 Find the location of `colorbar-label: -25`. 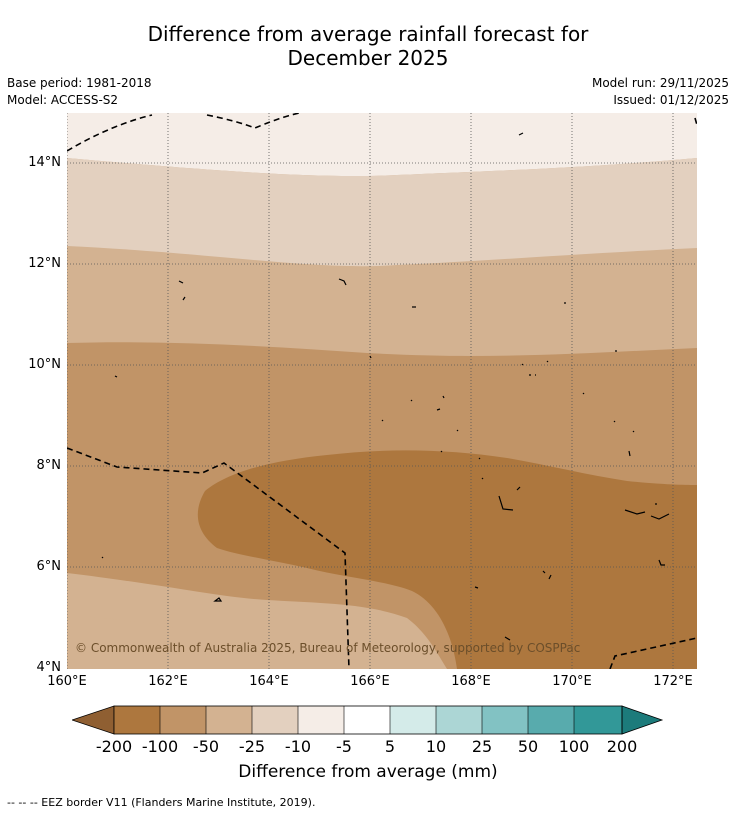

colorbar-label: -25 is located at coordinates (252, 746).